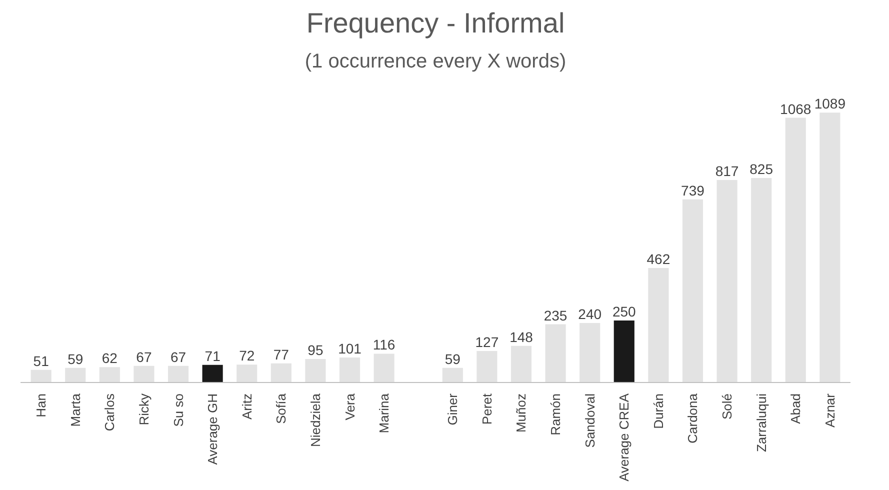 The image size is (889, 490). Describe the element at coordinates (693, 190) in the screenshot. I see `data-label: 739` at that location.